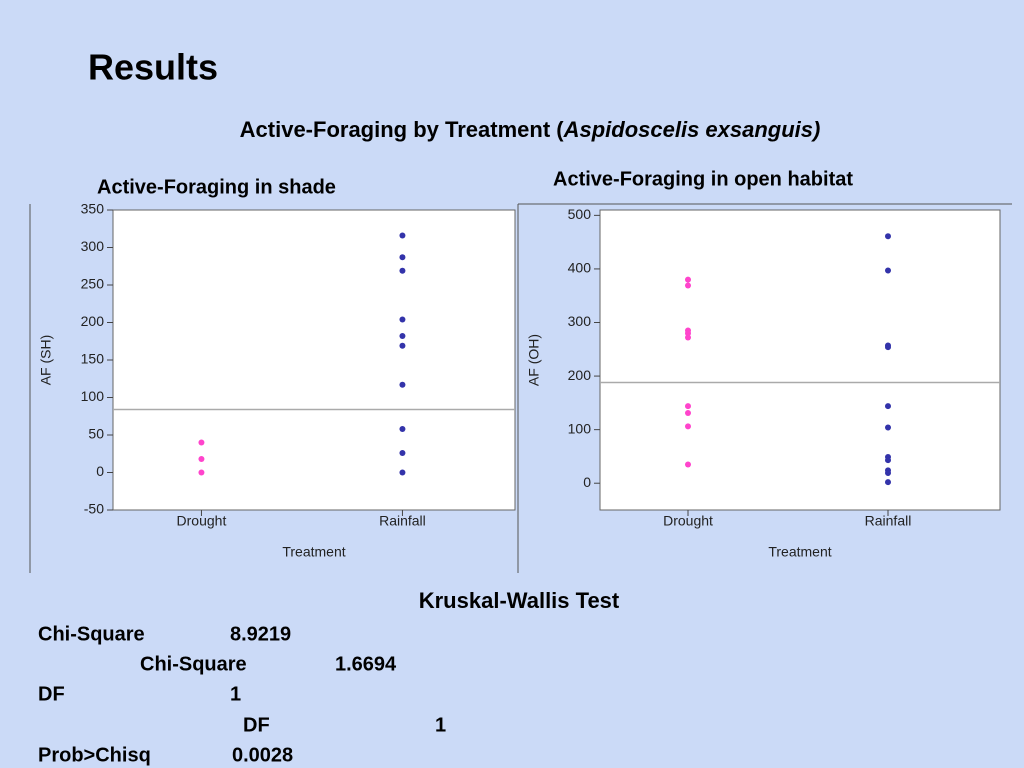  Describe the element at coordinates (534, 360) in the screenshot. I see `y-axis-label: AF (OH)` at that location.